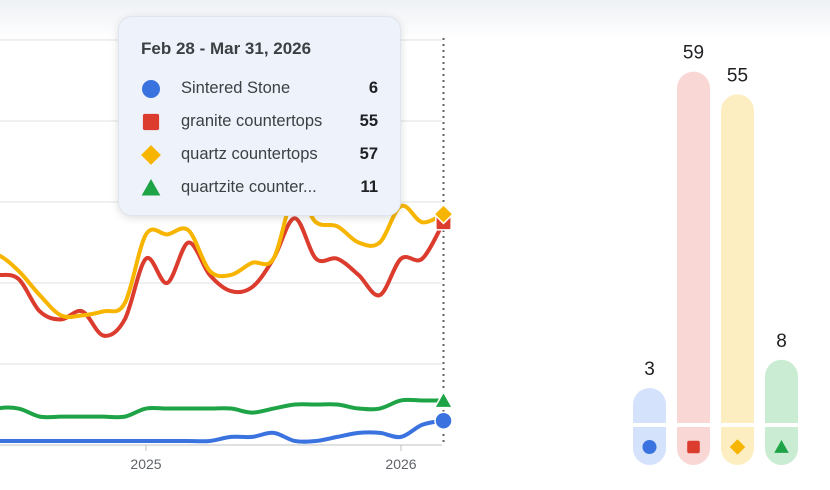 Image resolution: width=830 pixels, height=490 pixels. I want to click on square-marker-glyph, so click(151, 121).